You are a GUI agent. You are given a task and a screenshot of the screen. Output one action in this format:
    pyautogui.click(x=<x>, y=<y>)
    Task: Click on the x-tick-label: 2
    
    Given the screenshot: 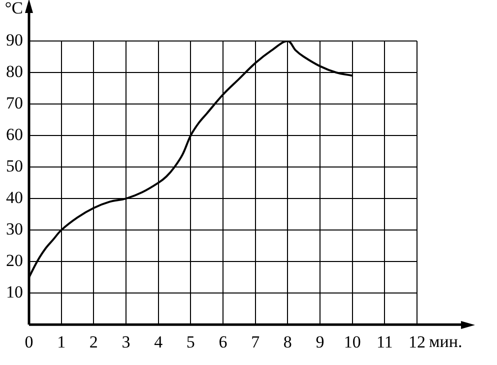 What is the action you would take?
    pyautogui.click(x=93, y=342)
    